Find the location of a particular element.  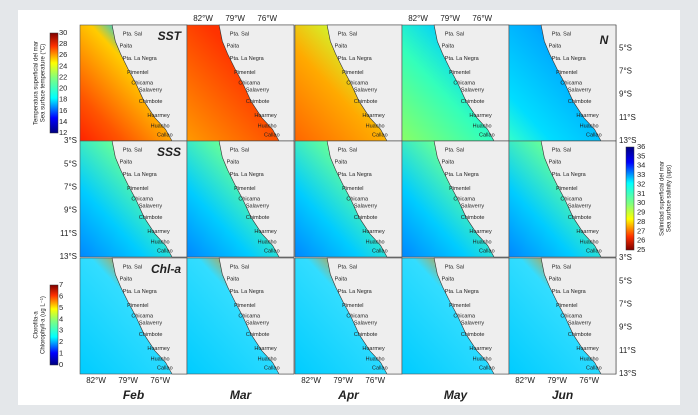

month-label: May is located at coordinates (456, 395).